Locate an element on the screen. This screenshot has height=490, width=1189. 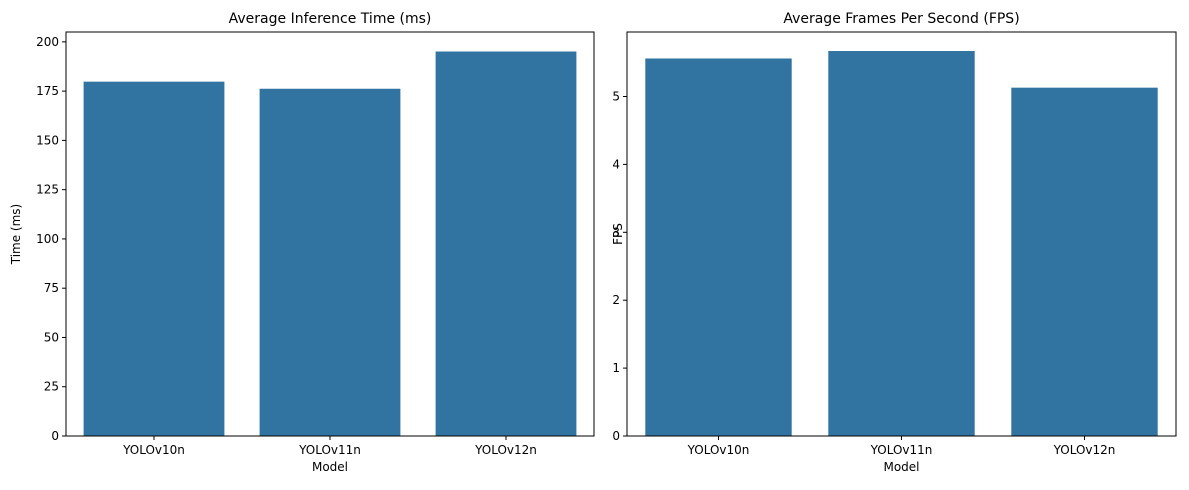
inference-time-xtick-label-0: YOLOv10n is located at coordinates (153, 450).